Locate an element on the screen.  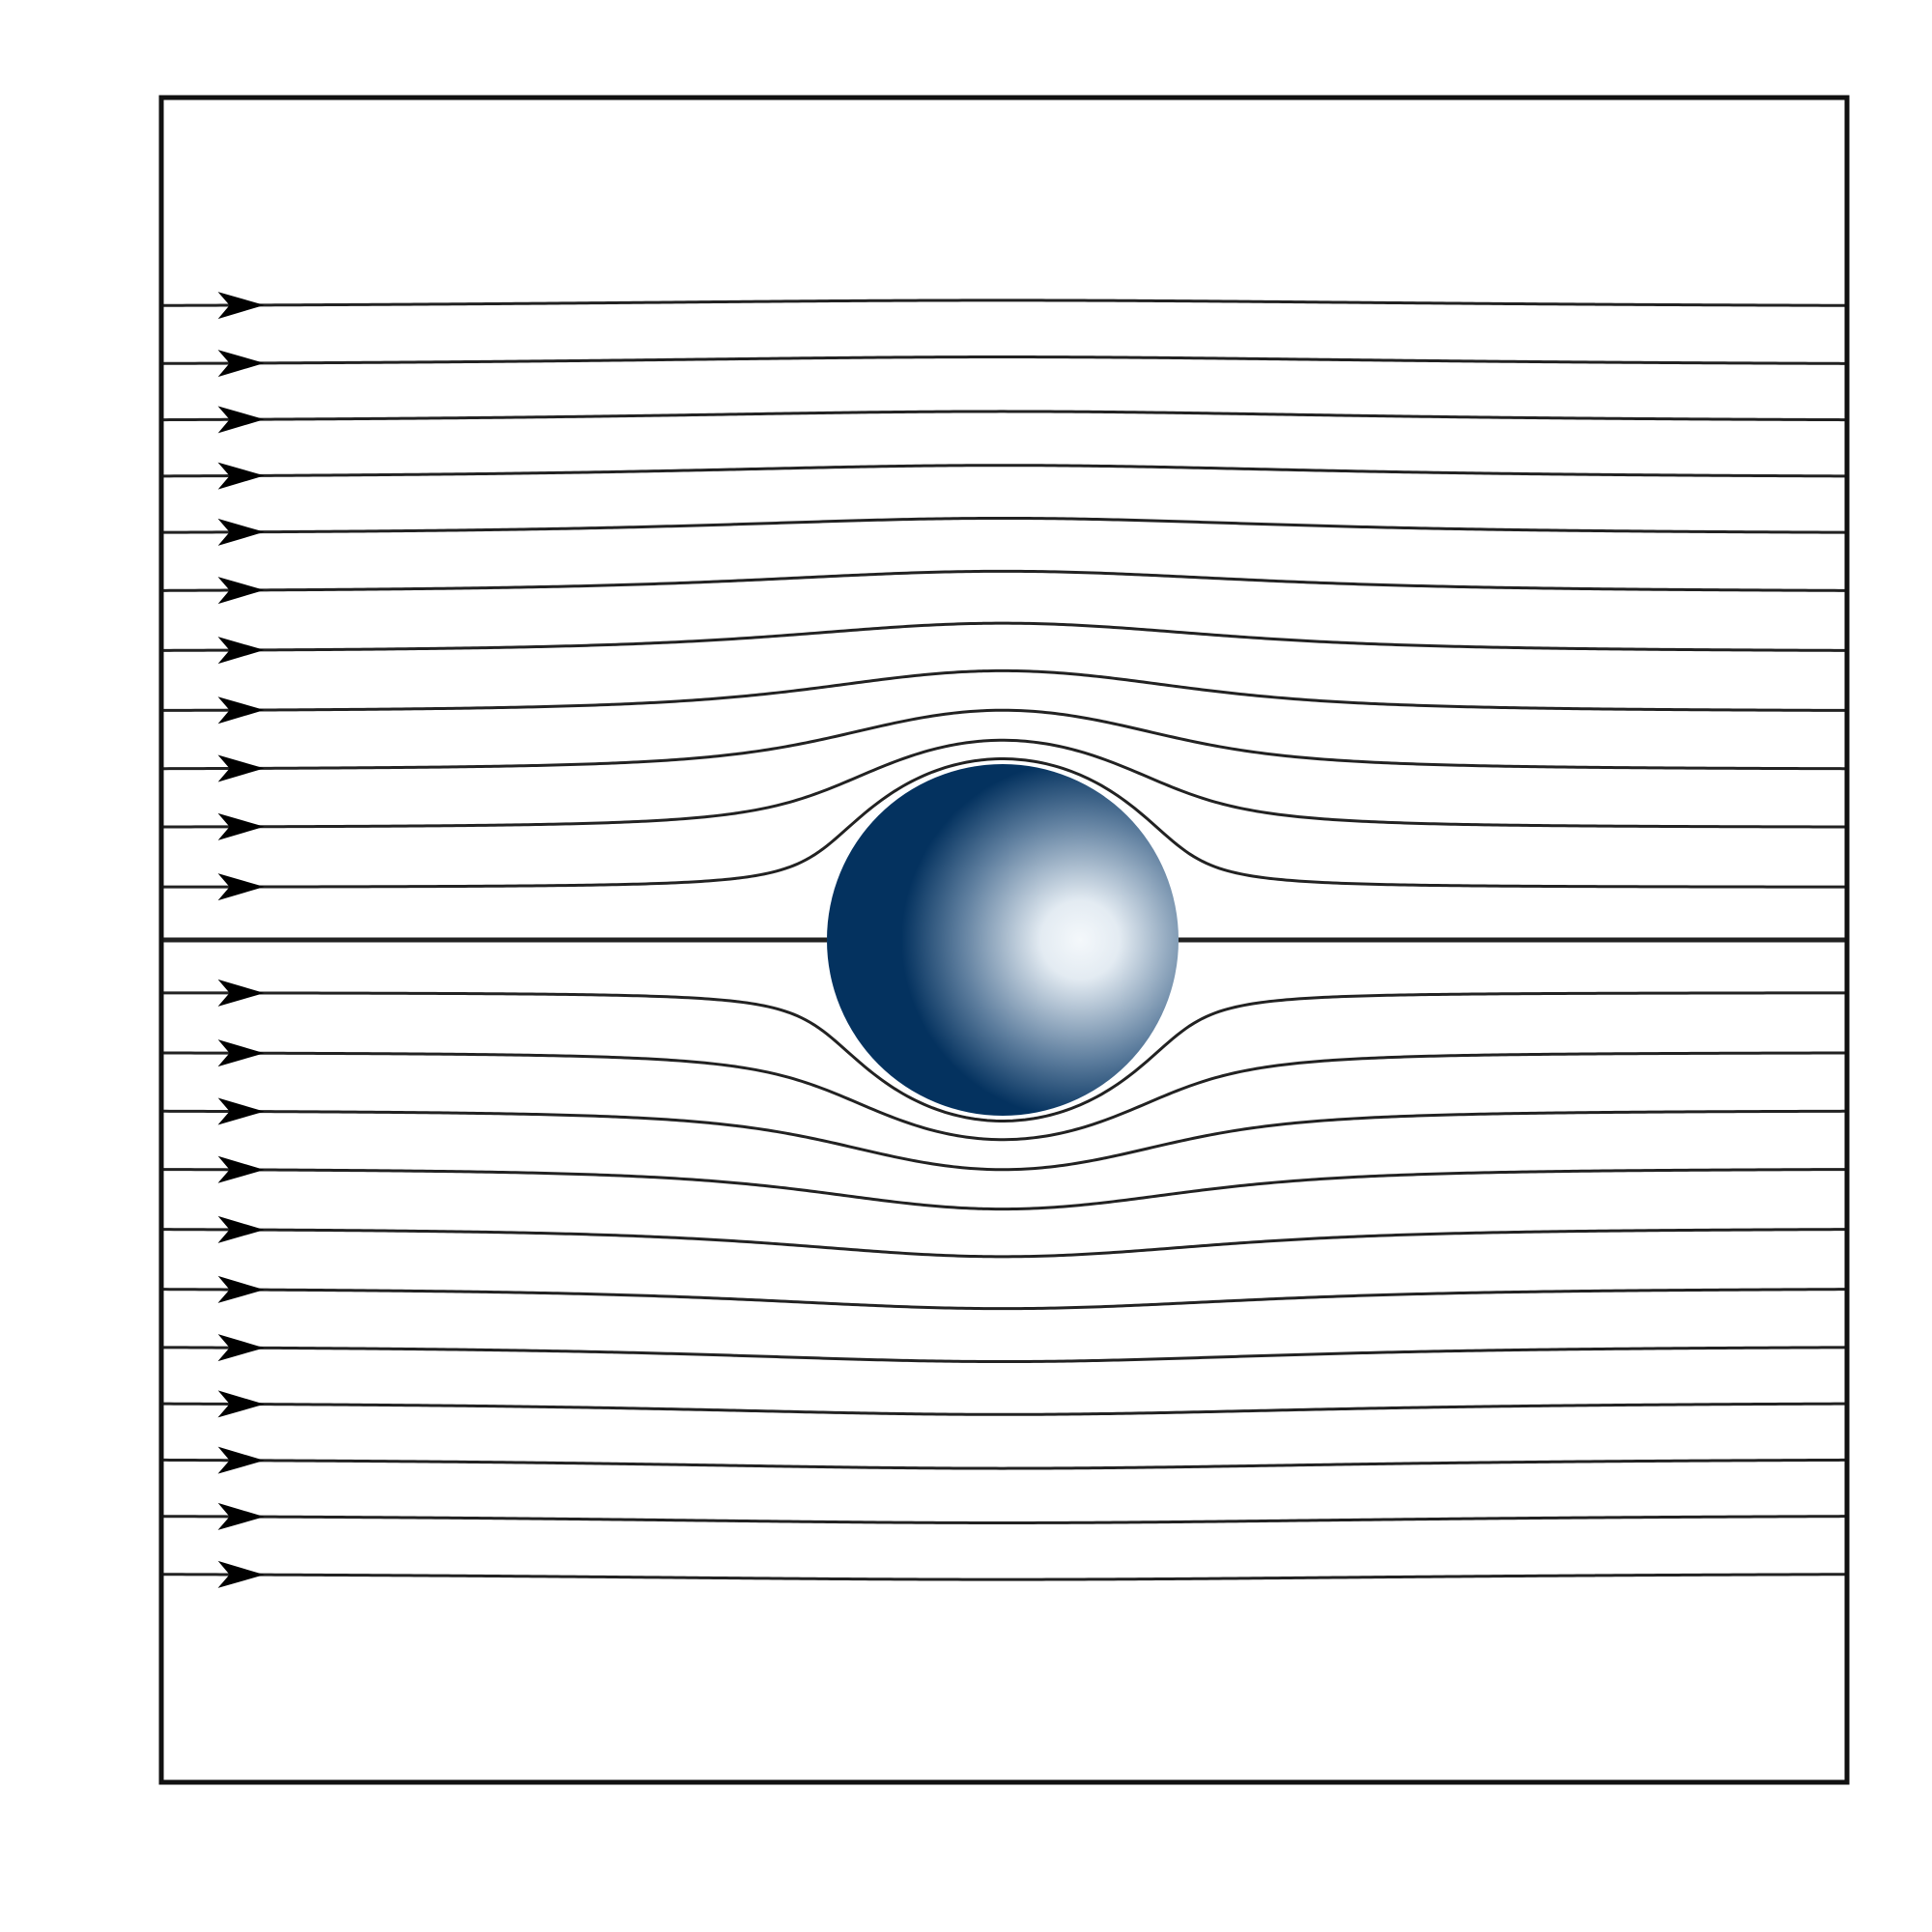
flow-arrows-group is located at coordinates (241, 940).